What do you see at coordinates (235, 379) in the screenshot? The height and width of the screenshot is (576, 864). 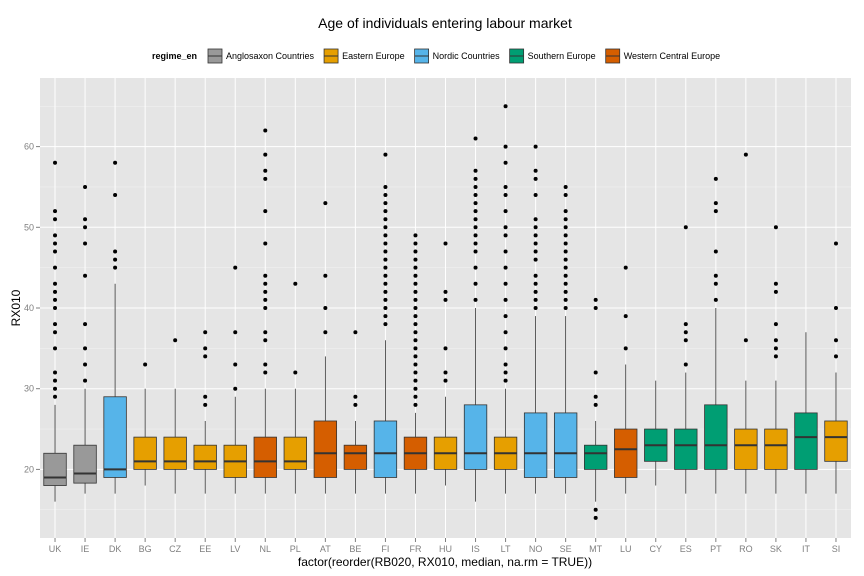 I see `box-lv` at bounding box center [235, 379].